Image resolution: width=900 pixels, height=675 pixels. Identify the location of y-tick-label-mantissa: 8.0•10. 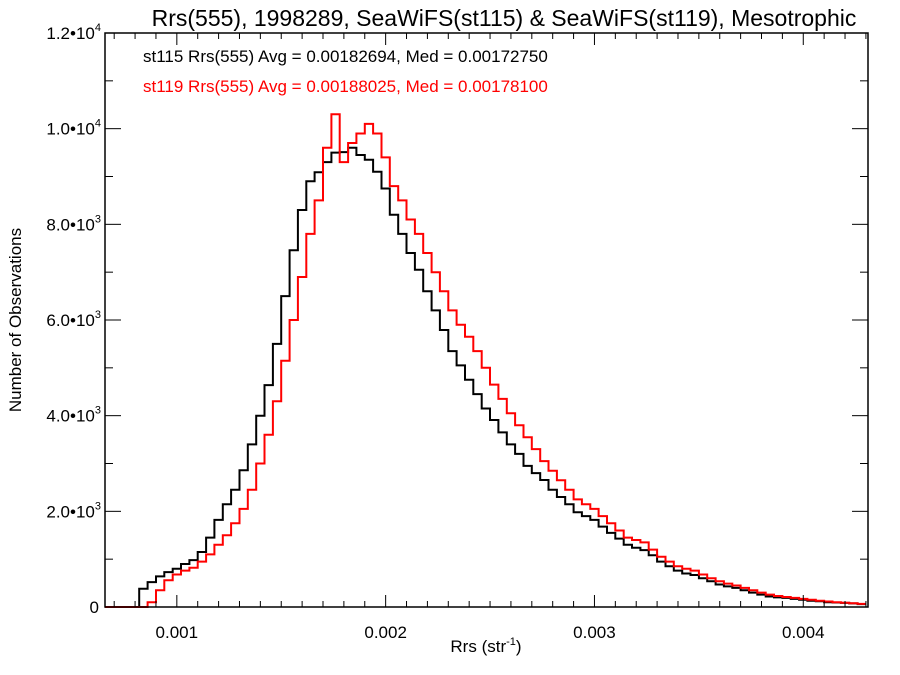
(70, 224).